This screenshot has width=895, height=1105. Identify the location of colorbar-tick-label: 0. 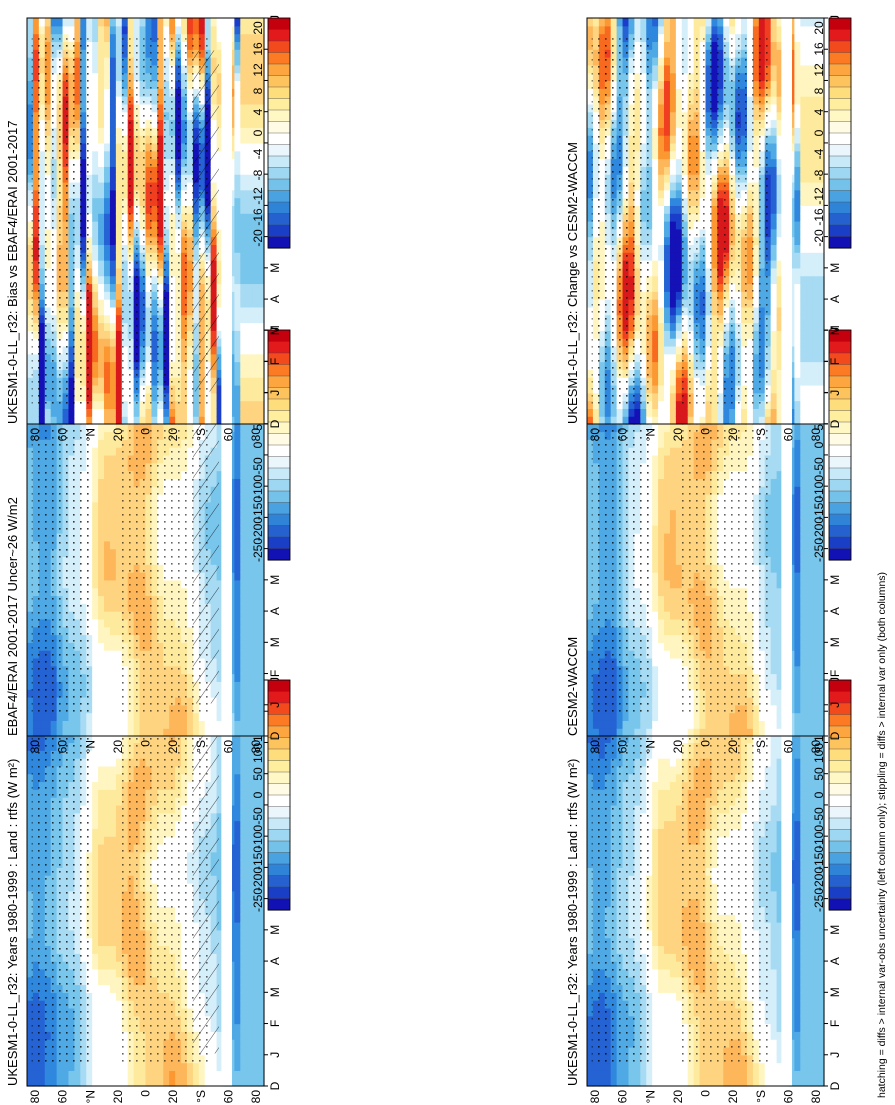
(258, 444).